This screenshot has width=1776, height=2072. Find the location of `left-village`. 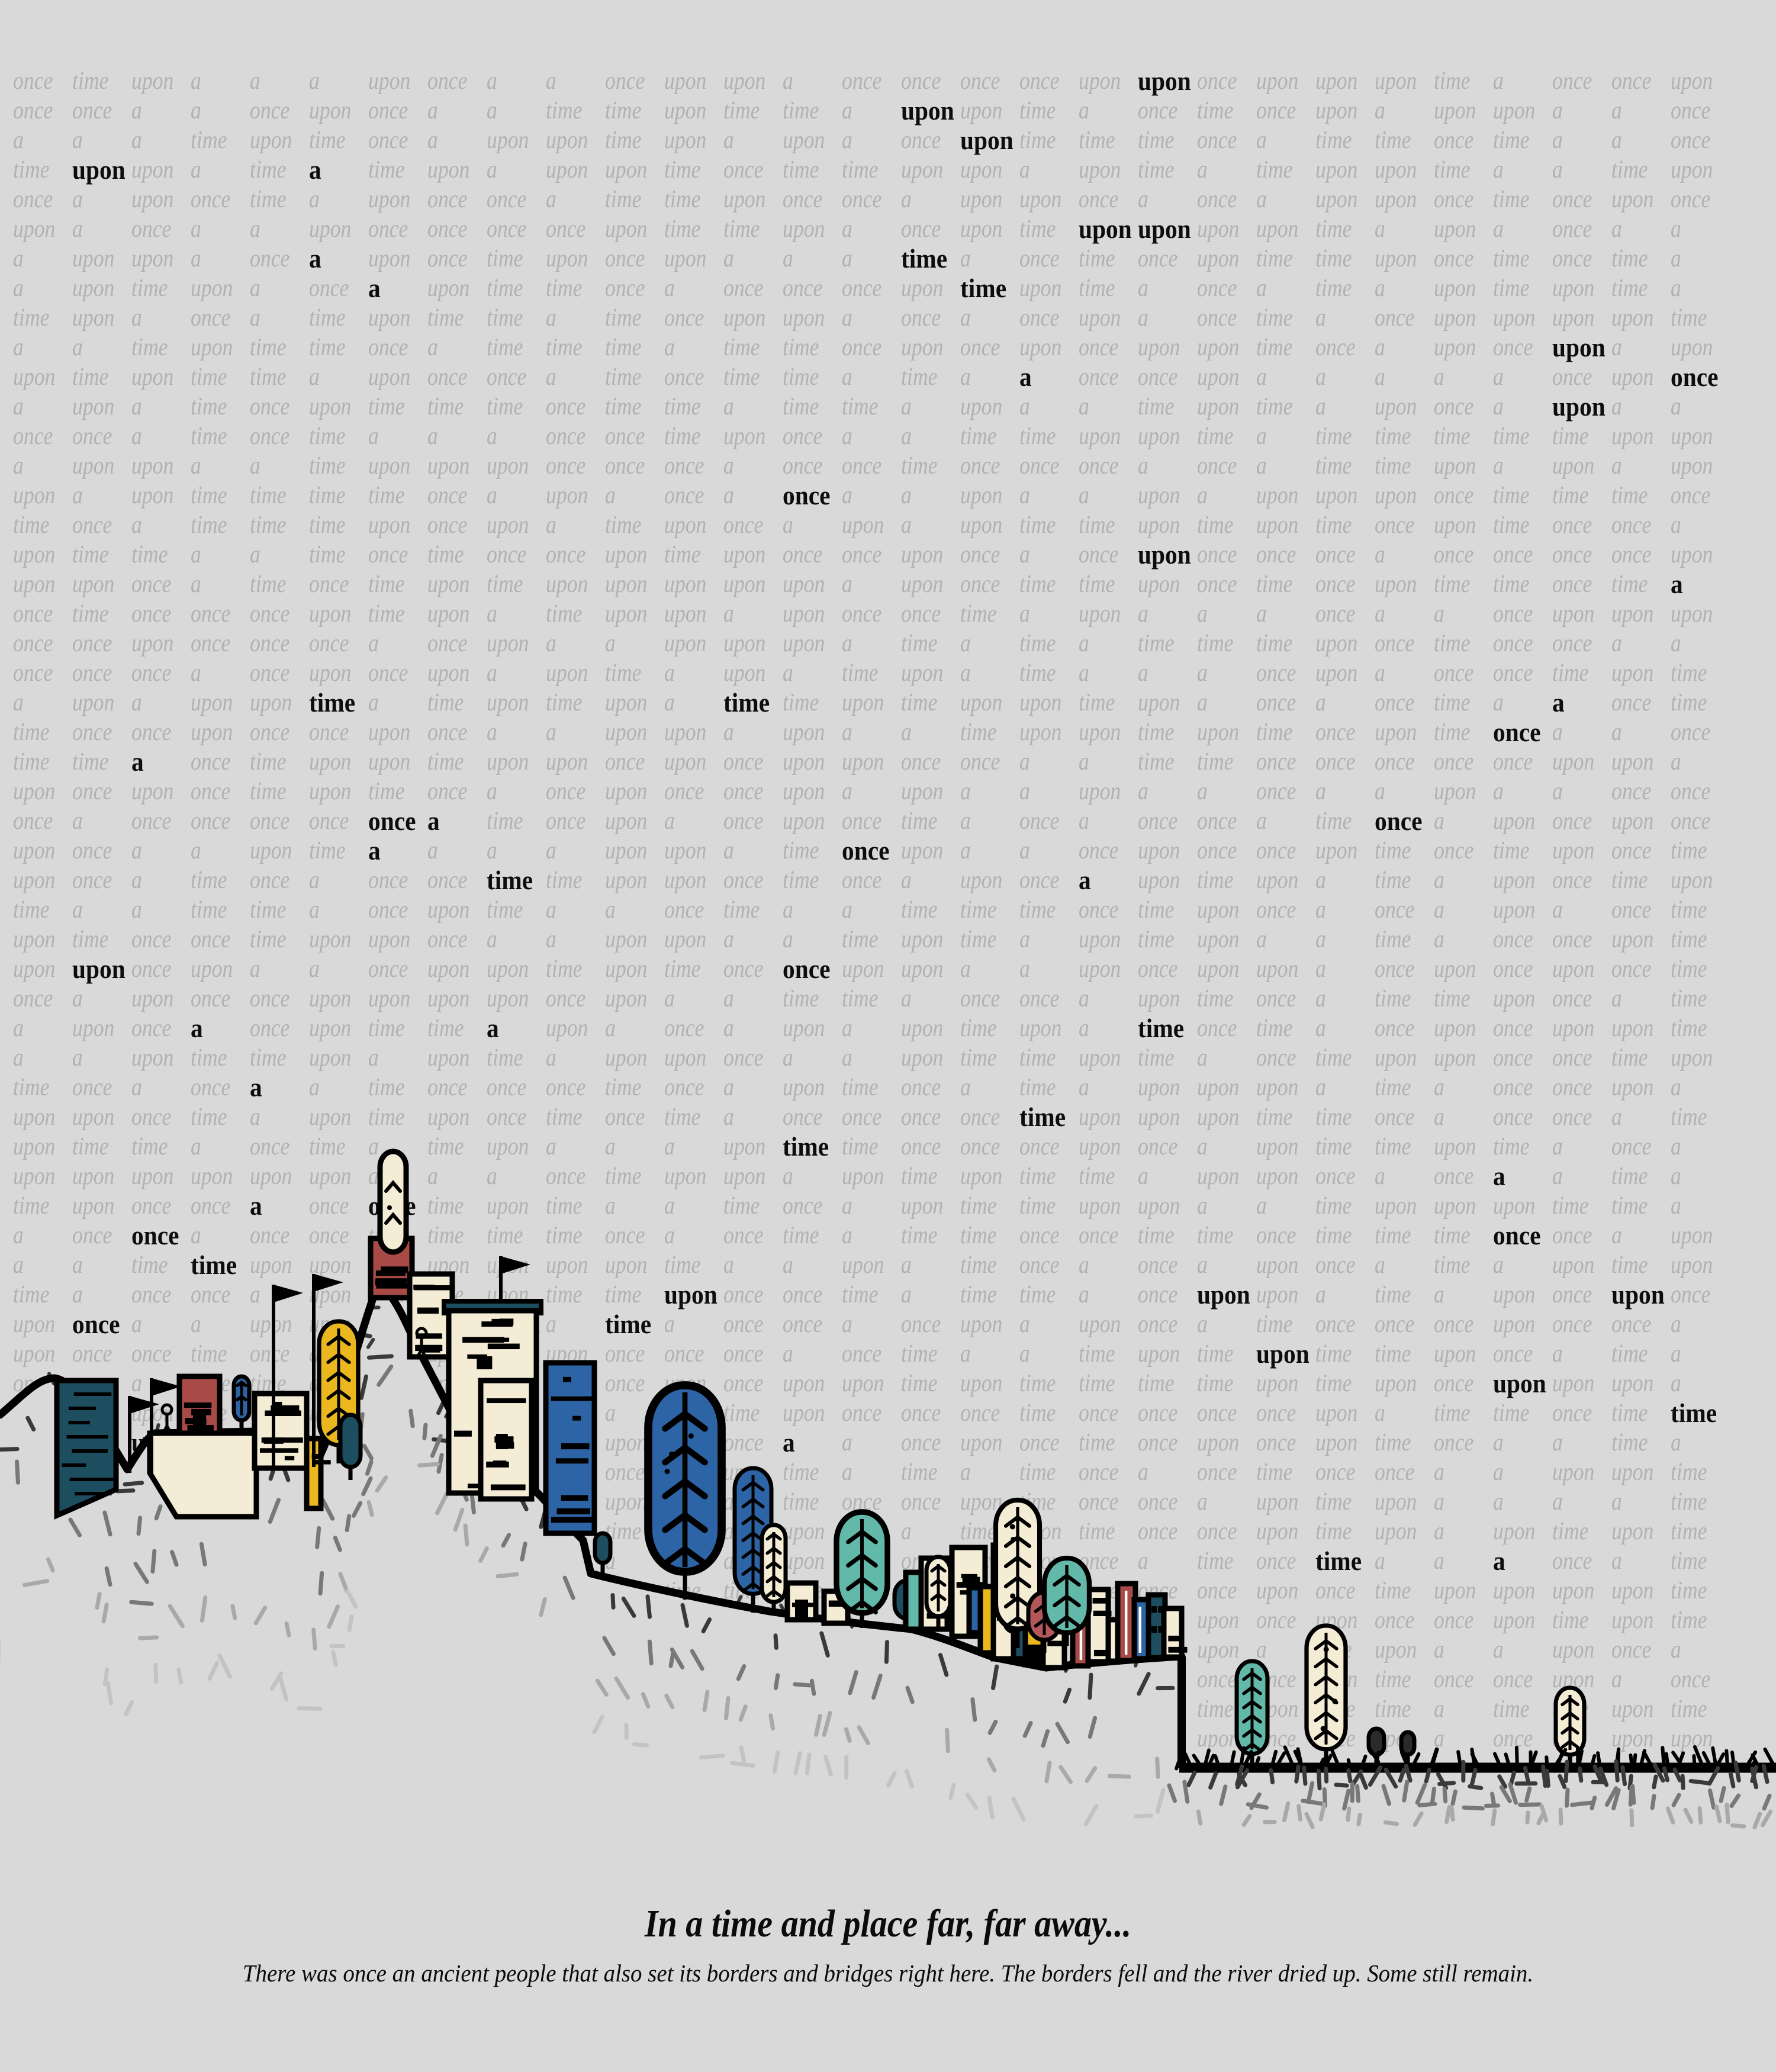

left-village is located at coordinates (208, 1397).